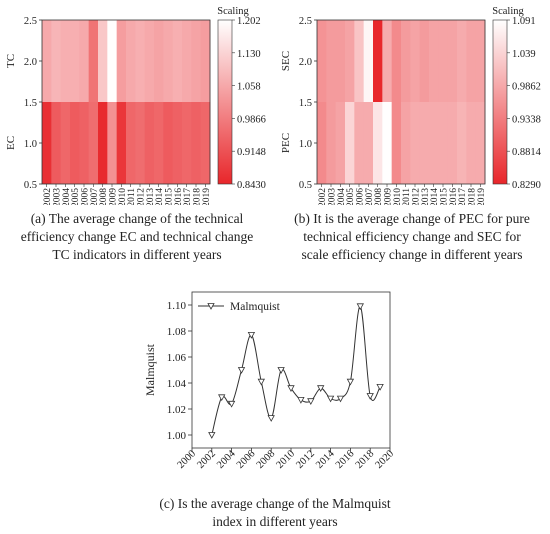 Image resolution: width=550 pixels, height=534 pixels. Describe the element at coordinates (379, 196) in the screenshot. I see `x-tick-label: 2008` at that location.